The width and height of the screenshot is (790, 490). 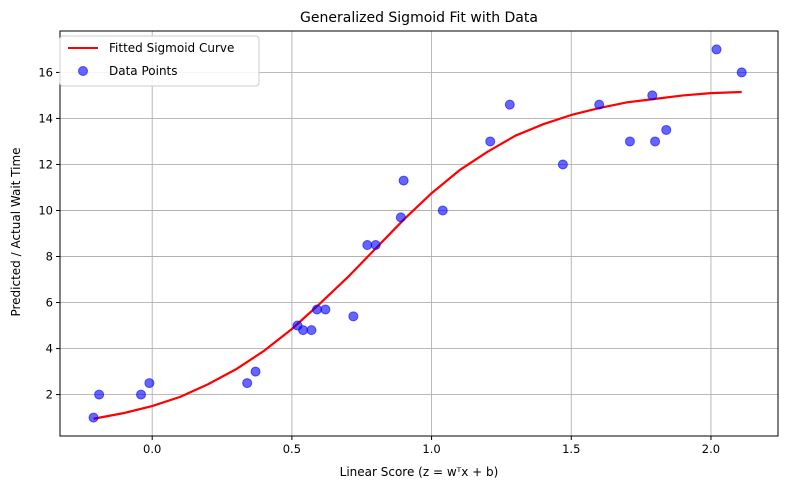 What do you see at coordinates (571, 449) in the screenshot?
I see `x-tick-label: 1.5` at bounding box center [571, 449].